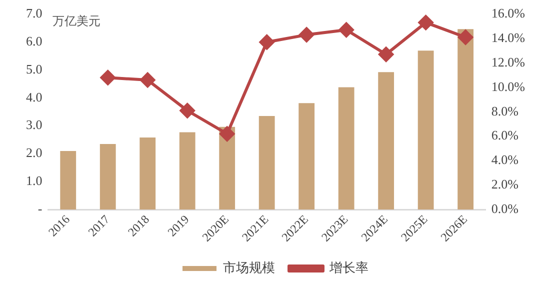 This screenshot has height=287, width=541. Describe the element at coordinates (34, 180) in the screenshot. I see `y-tick-label: 1.0` at that location.